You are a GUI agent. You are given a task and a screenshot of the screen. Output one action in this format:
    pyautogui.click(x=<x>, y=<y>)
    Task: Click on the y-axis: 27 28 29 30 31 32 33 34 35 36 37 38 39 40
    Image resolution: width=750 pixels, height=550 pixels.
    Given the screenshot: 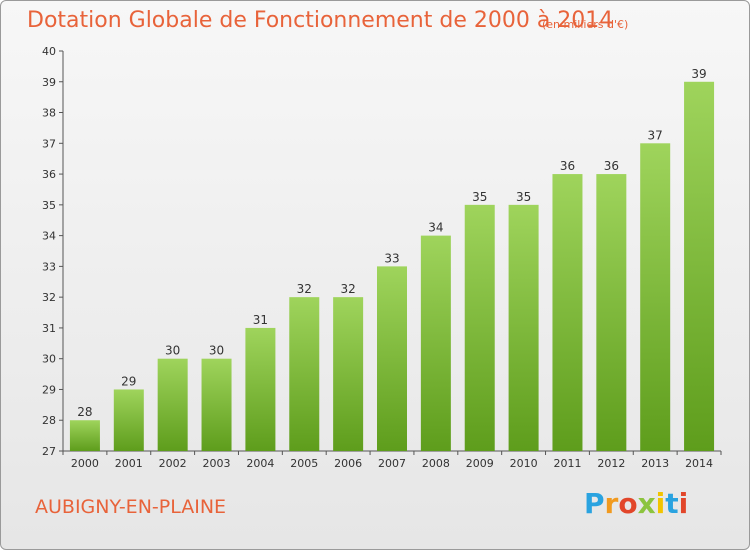 What is the action you would take?
    pyautogui.click(x=53, y=251)
    